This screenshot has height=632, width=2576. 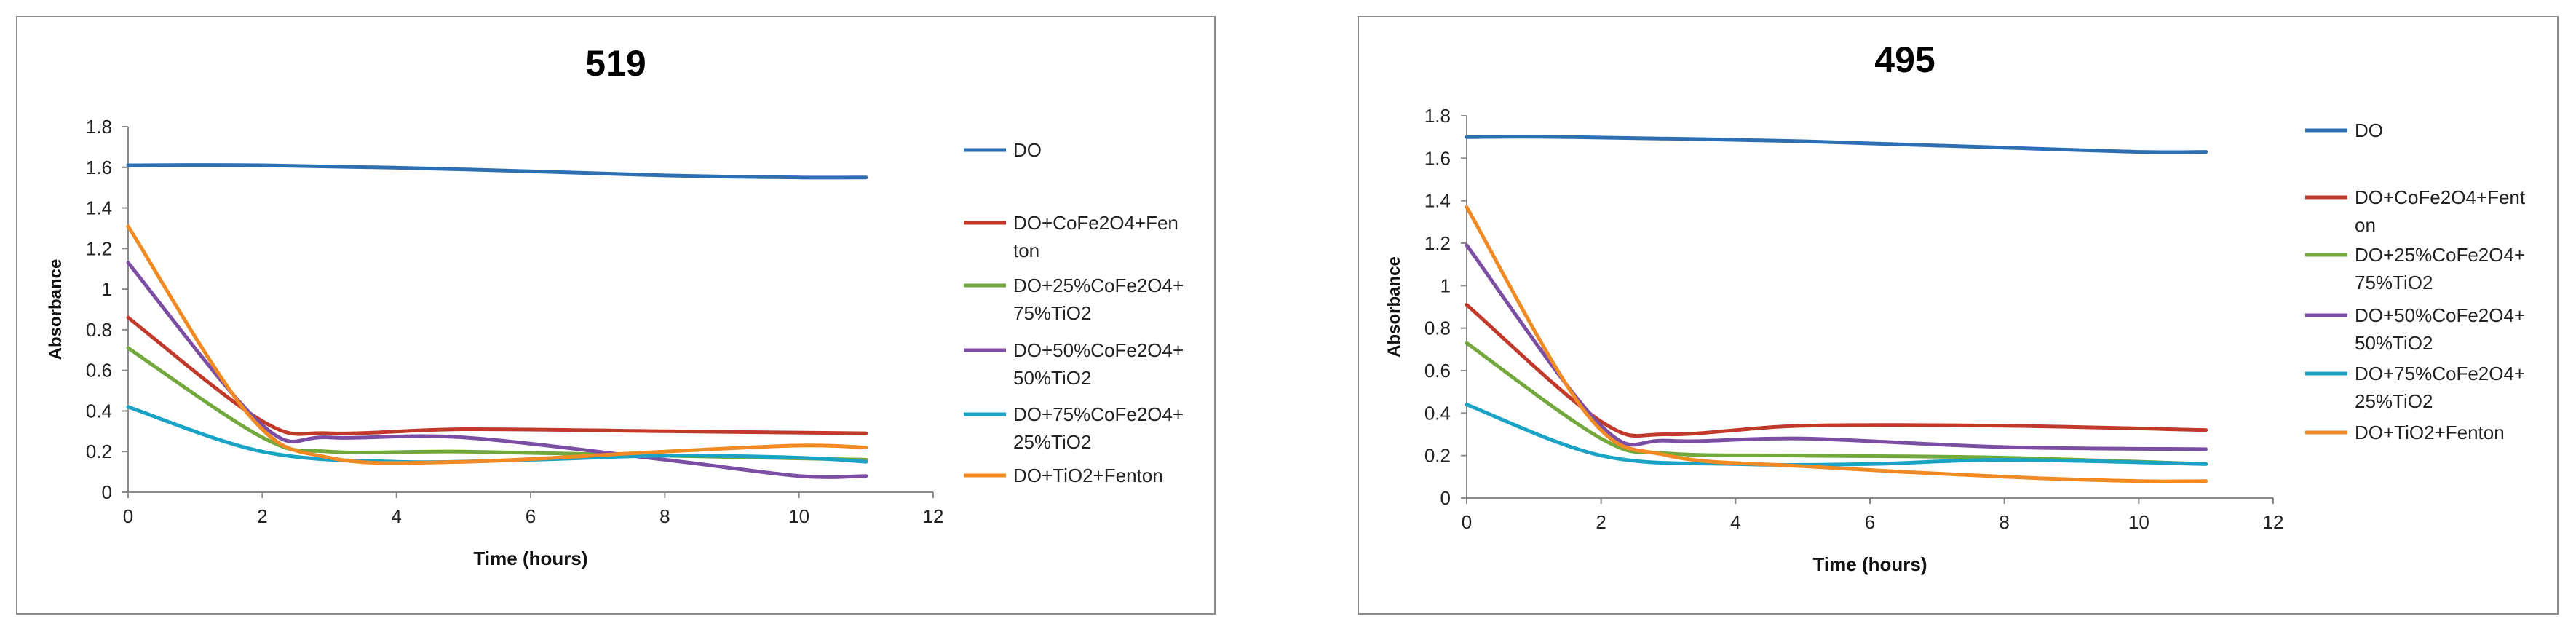 I want to click on legend-label: DO+CoFe2O4+Fen, so click(x=1095, y=223).